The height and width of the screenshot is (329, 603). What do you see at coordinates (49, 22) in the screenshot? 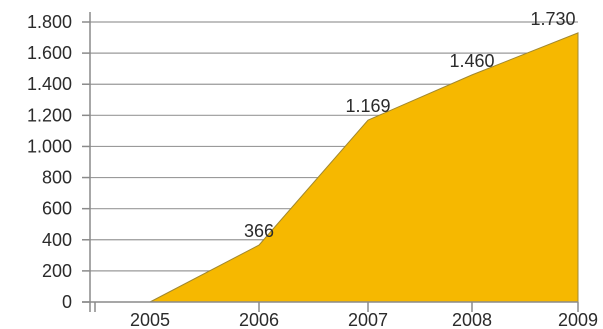
I see `y-tick-label-9: 1.800` at bounding box center [49, 22].